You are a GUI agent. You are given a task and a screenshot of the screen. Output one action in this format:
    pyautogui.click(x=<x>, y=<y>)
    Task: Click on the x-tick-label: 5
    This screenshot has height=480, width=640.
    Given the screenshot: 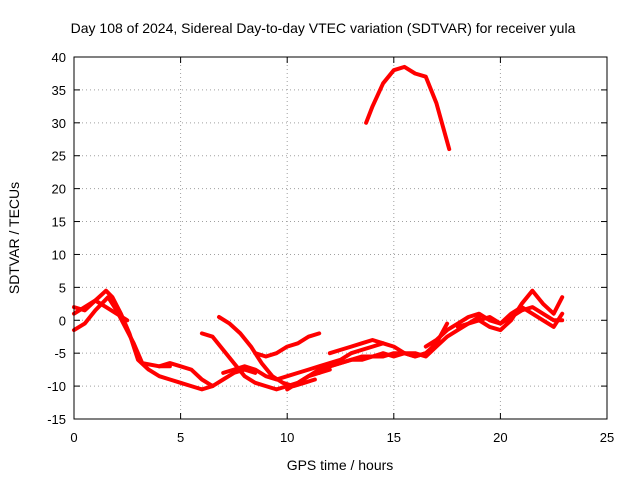 What is the action you would take?
    pyautogui.click(x=180, y=437)
    